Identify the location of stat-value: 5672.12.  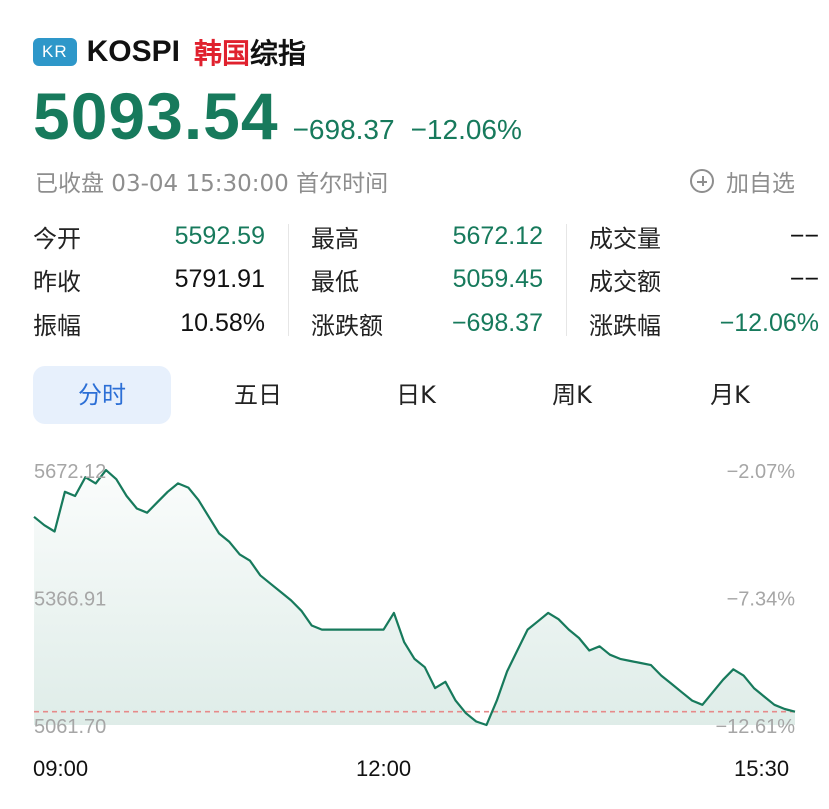
(497, 235).